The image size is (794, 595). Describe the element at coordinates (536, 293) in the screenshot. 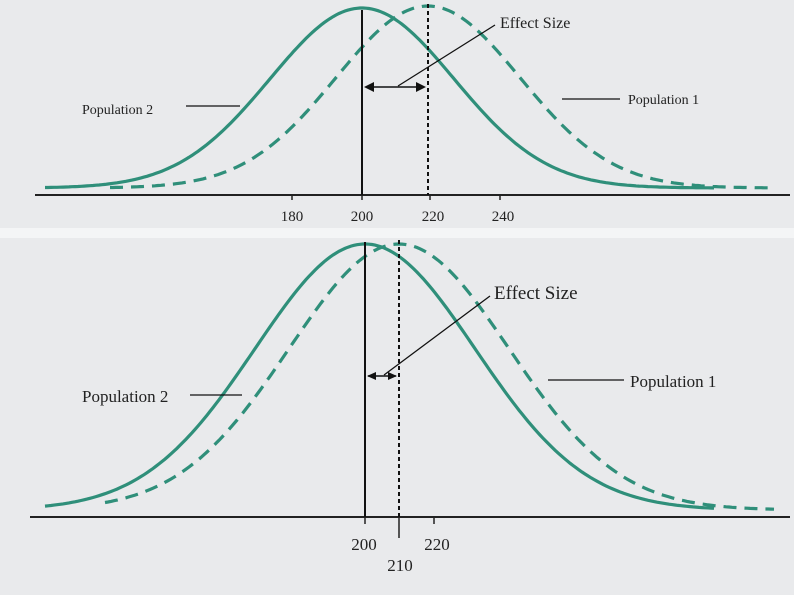

I see `bottom-effect-size-label: Effect Size` at that location.